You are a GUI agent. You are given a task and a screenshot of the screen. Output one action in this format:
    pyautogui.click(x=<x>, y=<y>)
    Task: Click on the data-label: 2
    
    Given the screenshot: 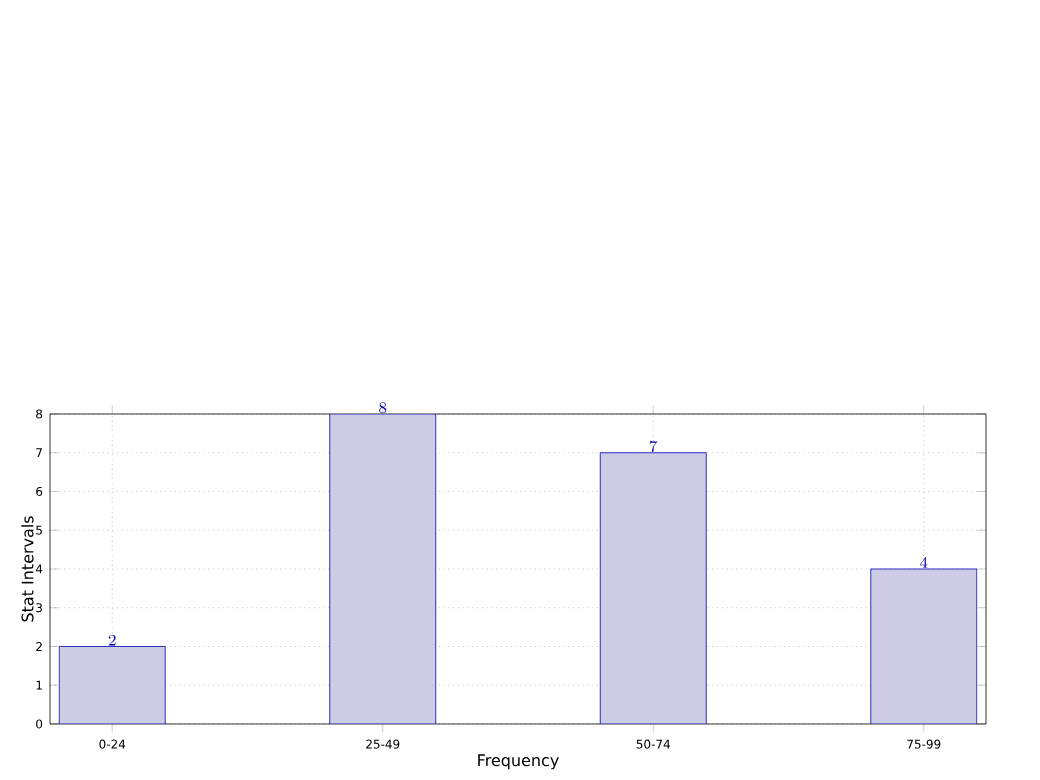 What is the action you would take?
    pyautogui.click(x=112, y=640)
    